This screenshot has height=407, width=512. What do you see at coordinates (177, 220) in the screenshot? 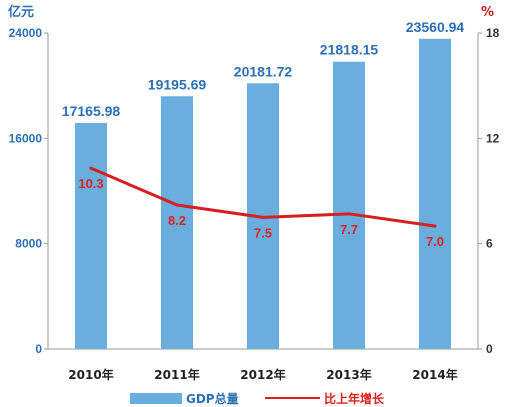
I see `line-value-label: 8.2` at bounding box center [177, 220].